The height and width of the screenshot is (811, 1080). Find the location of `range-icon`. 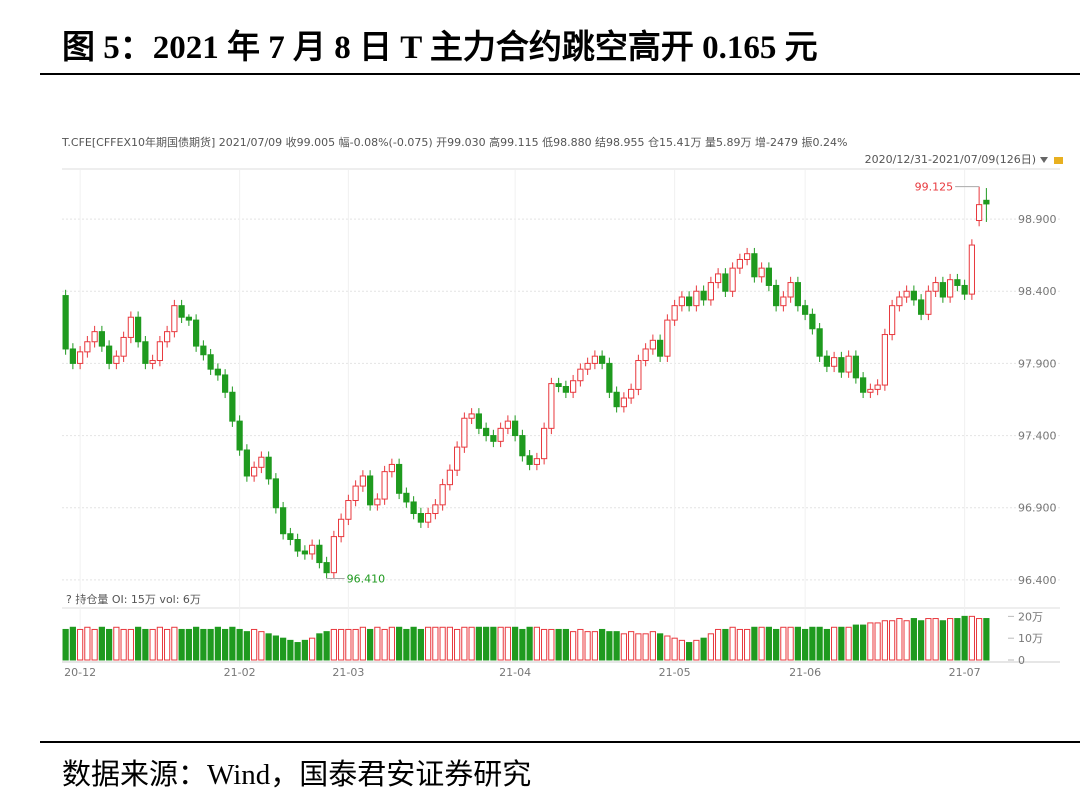

range-icon is located at coordinates (1058, 160).